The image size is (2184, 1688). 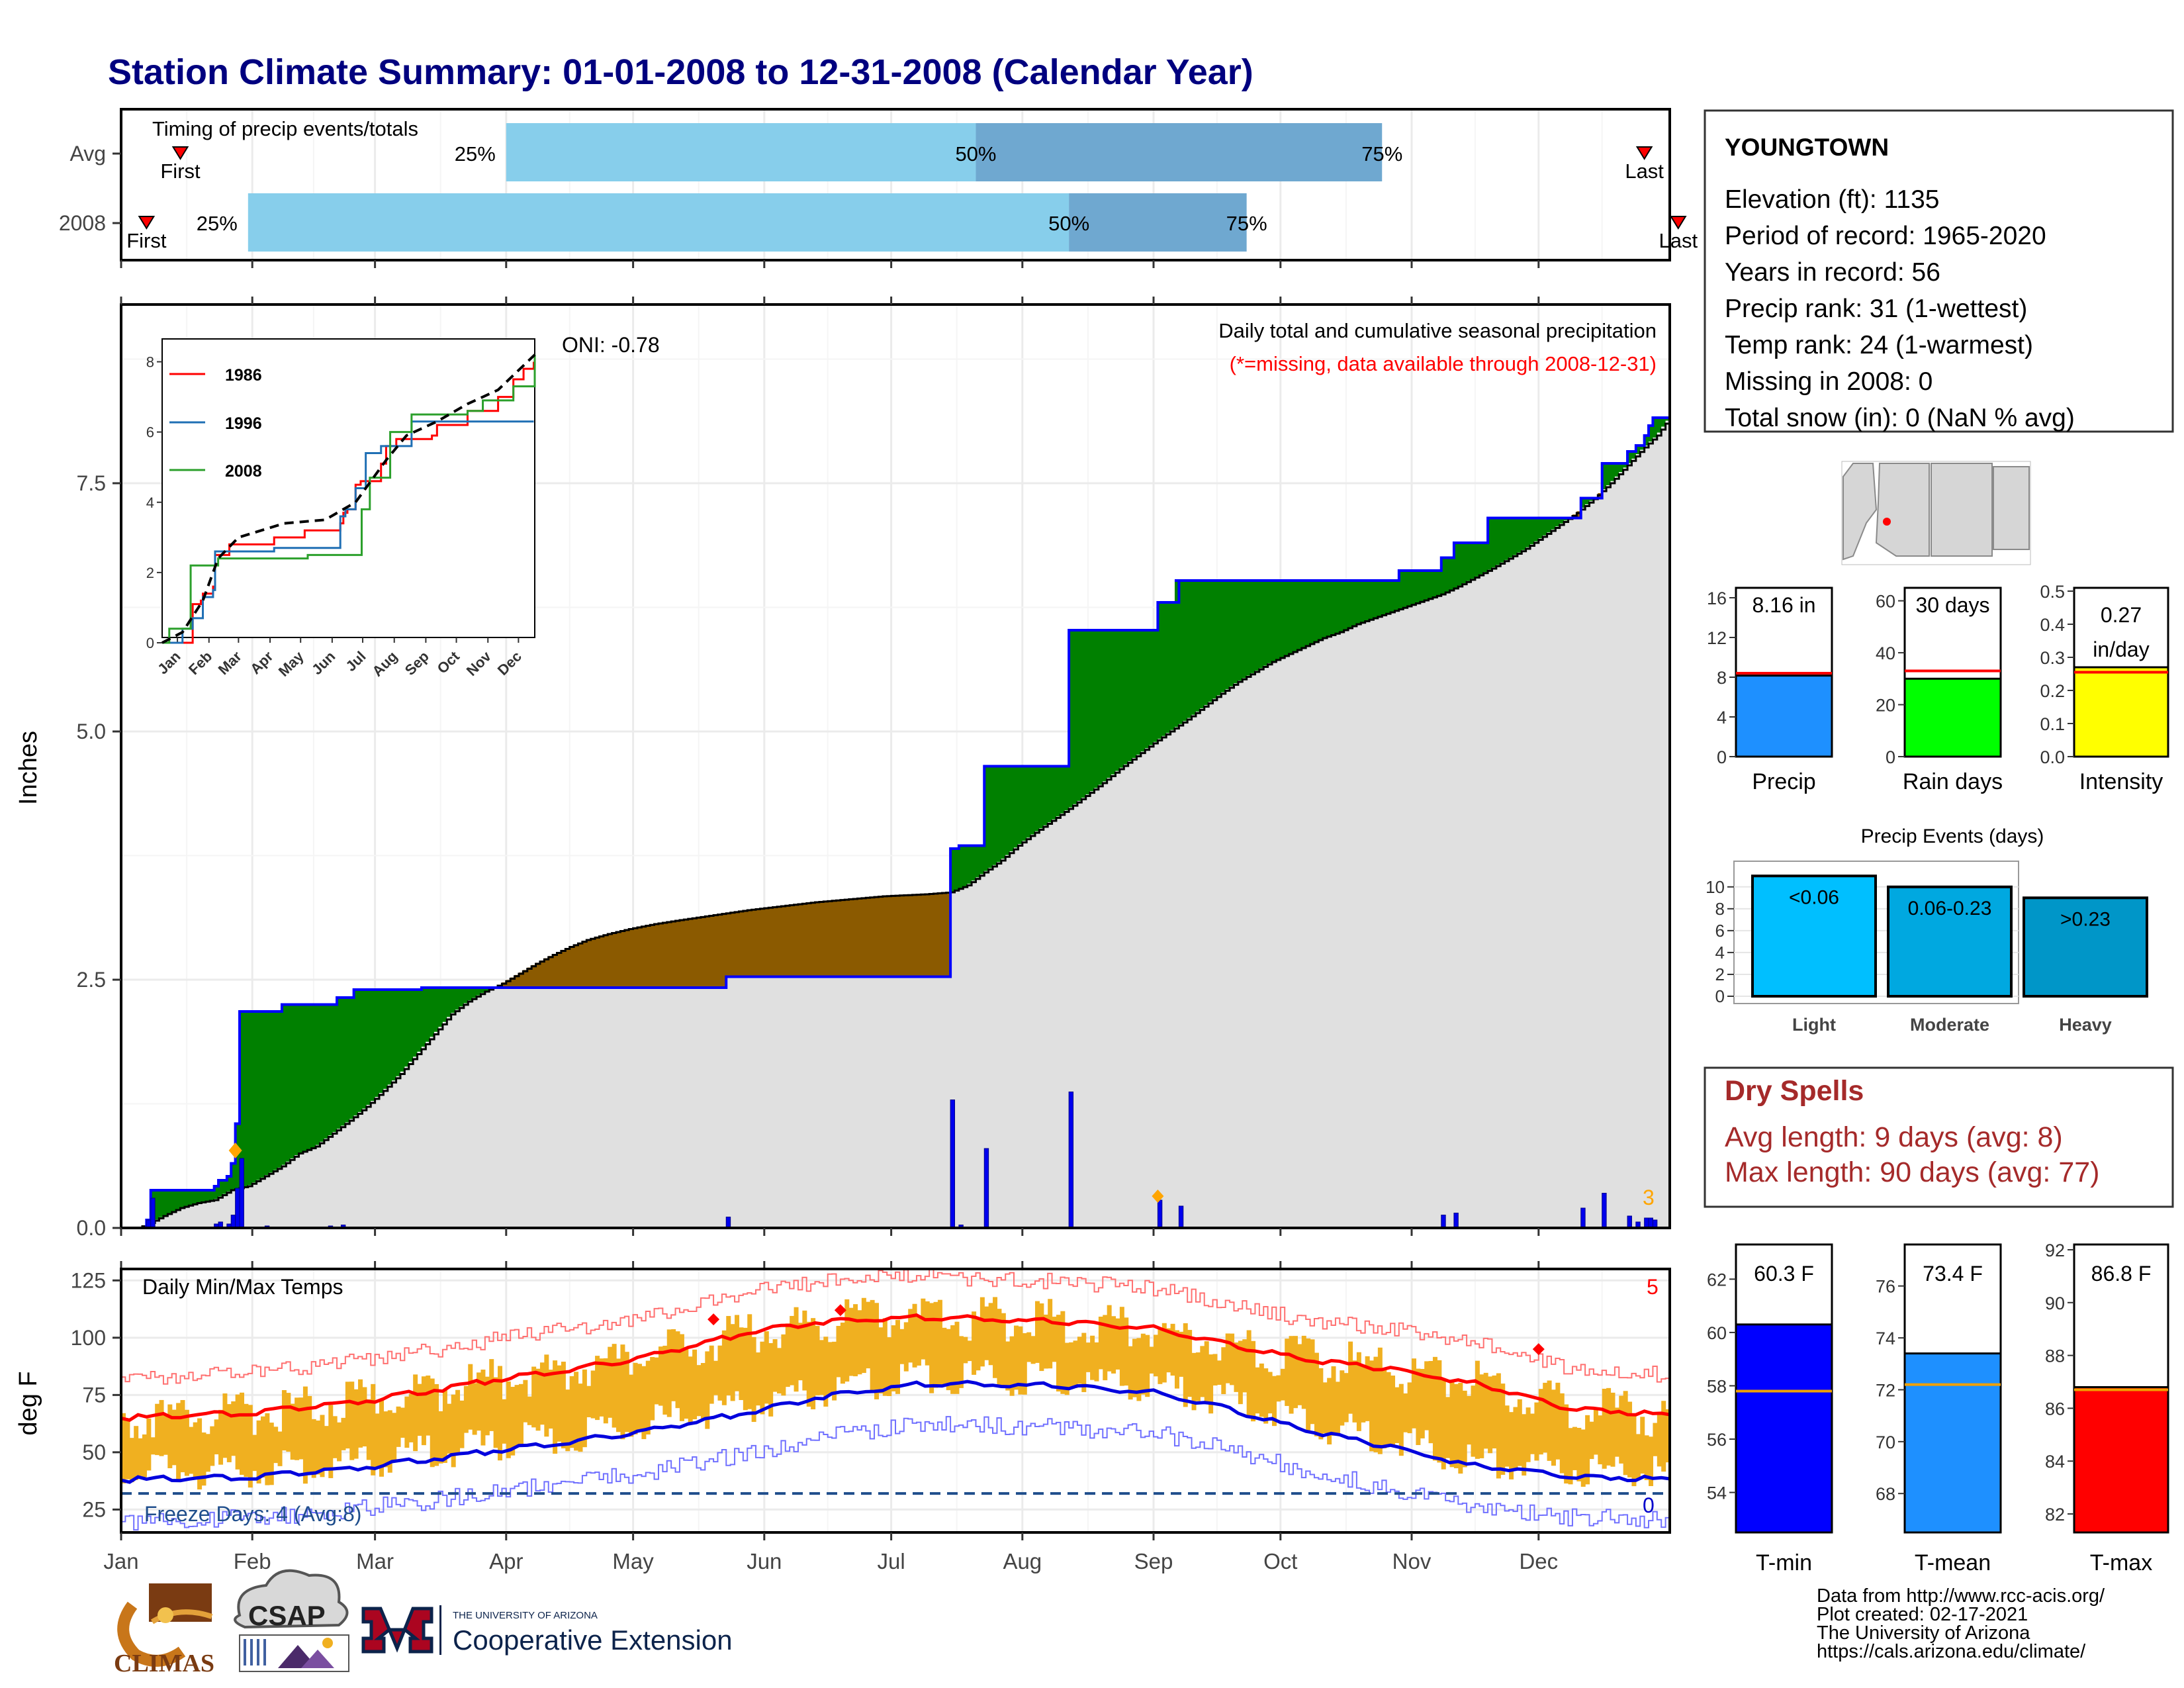 What do you see at coordinates (1644, 171) in the screenshot?
I see `timing-label-last: Last` at bounding box center [1644, 171].